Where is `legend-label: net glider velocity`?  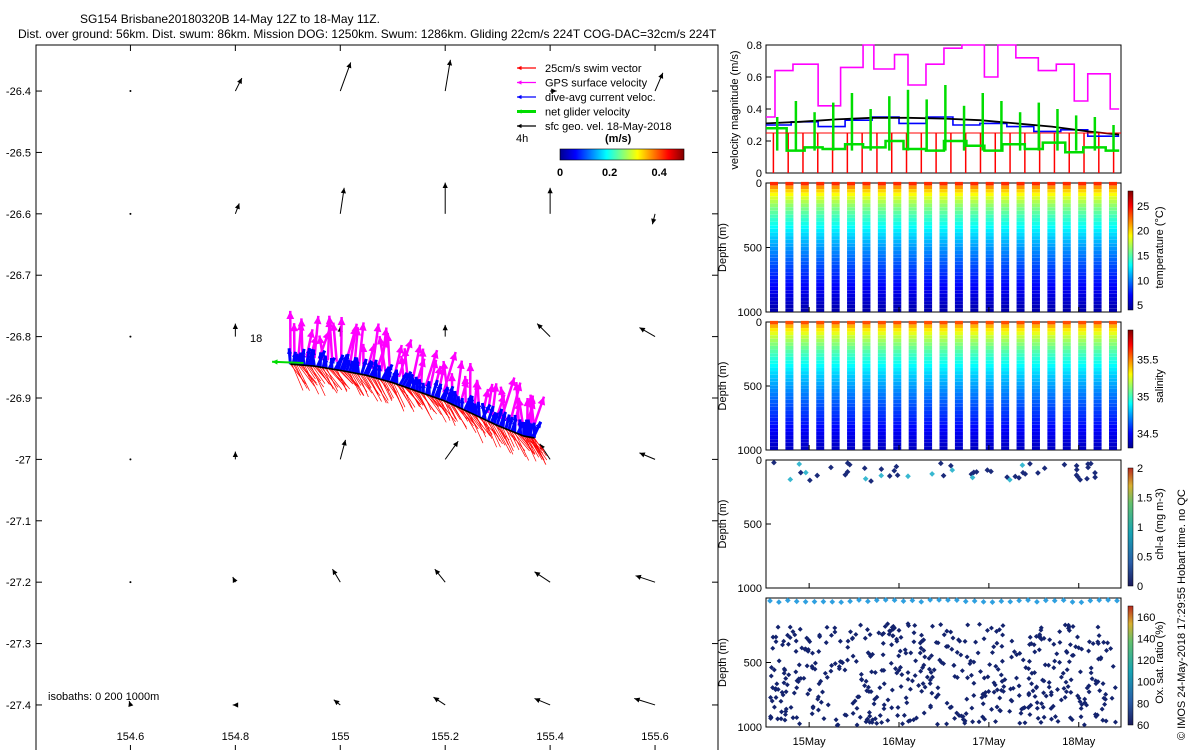 legend-label: net glider velocity is located at coordinates (587, 113).